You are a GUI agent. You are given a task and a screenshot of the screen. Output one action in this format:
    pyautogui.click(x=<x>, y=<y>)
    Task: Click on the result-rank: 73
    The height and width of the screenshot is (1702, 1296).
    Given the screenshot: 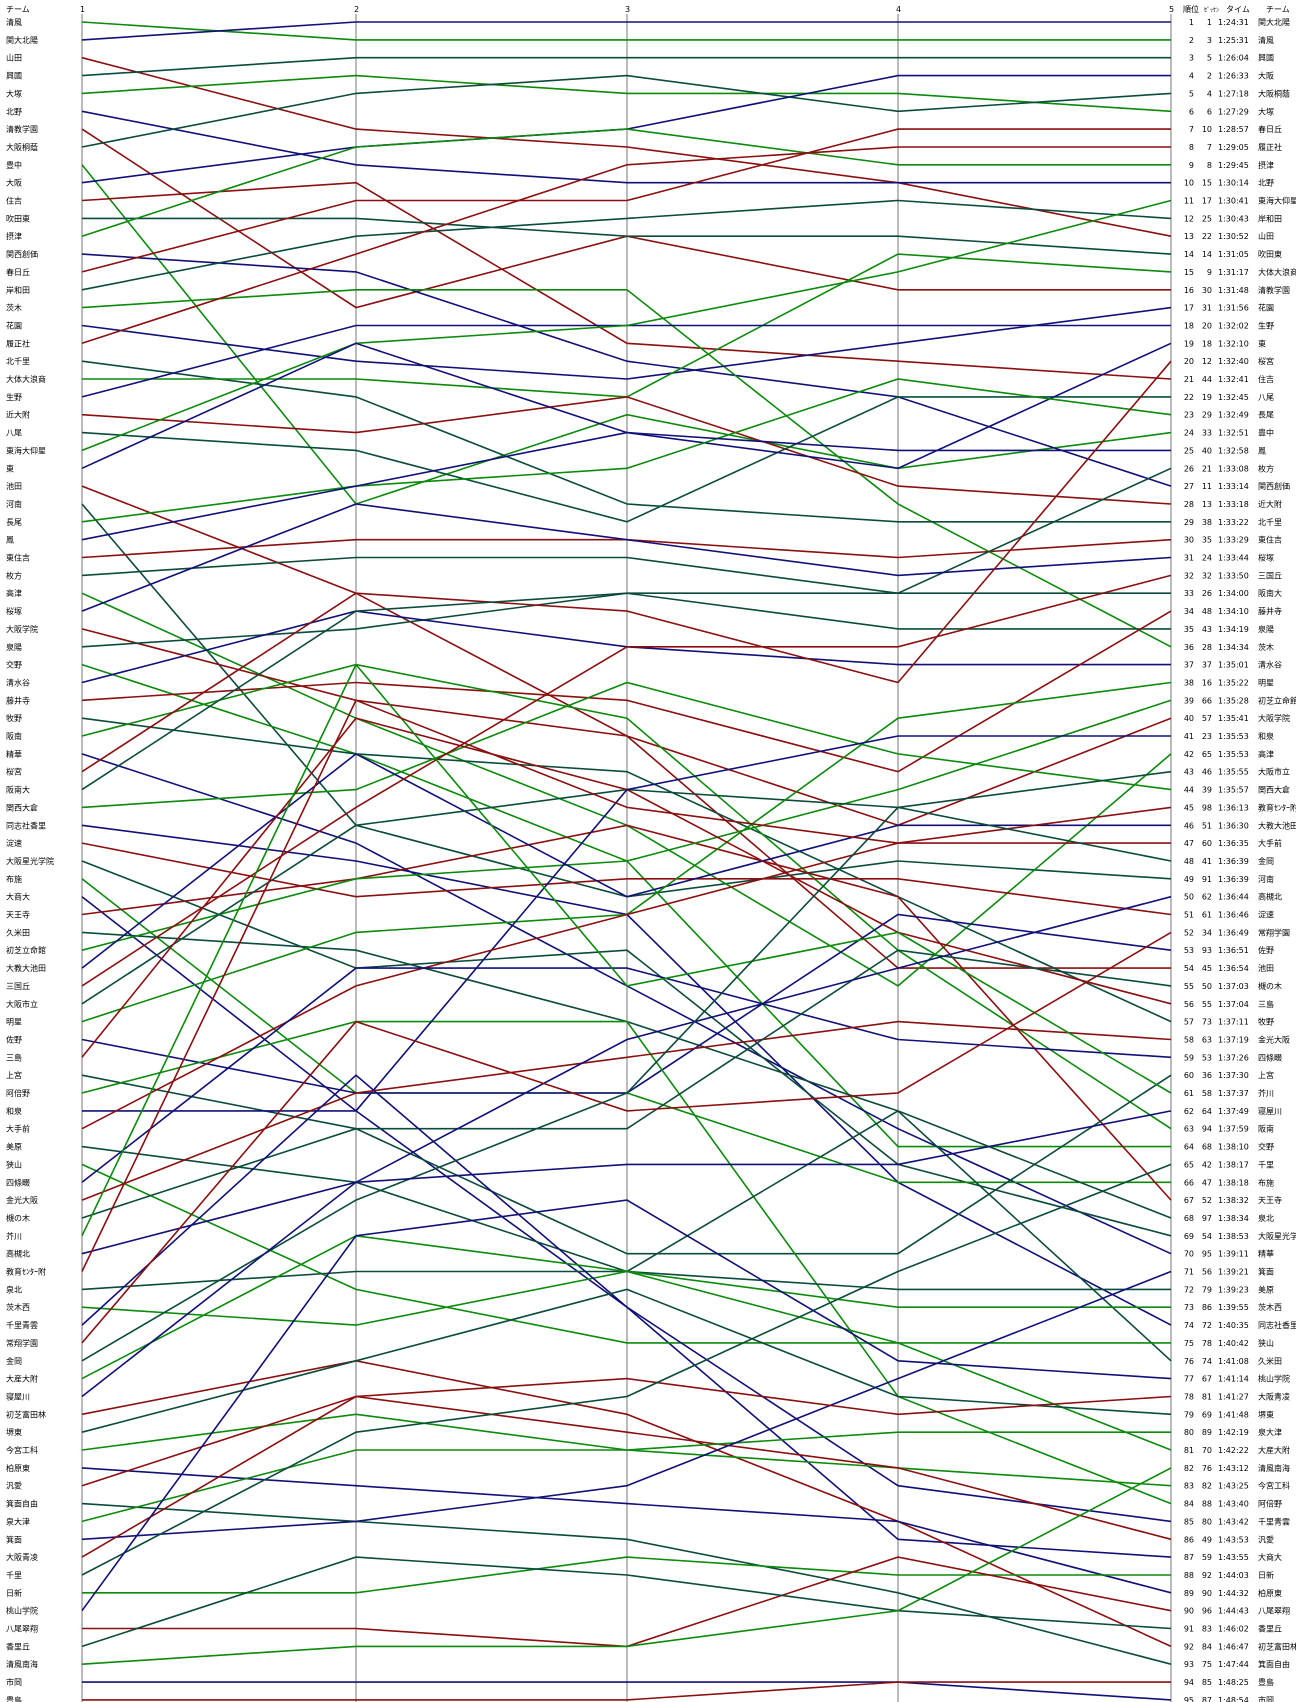 What is the action you would take?
    pyautogui.click(x=1189, y=1307)
    